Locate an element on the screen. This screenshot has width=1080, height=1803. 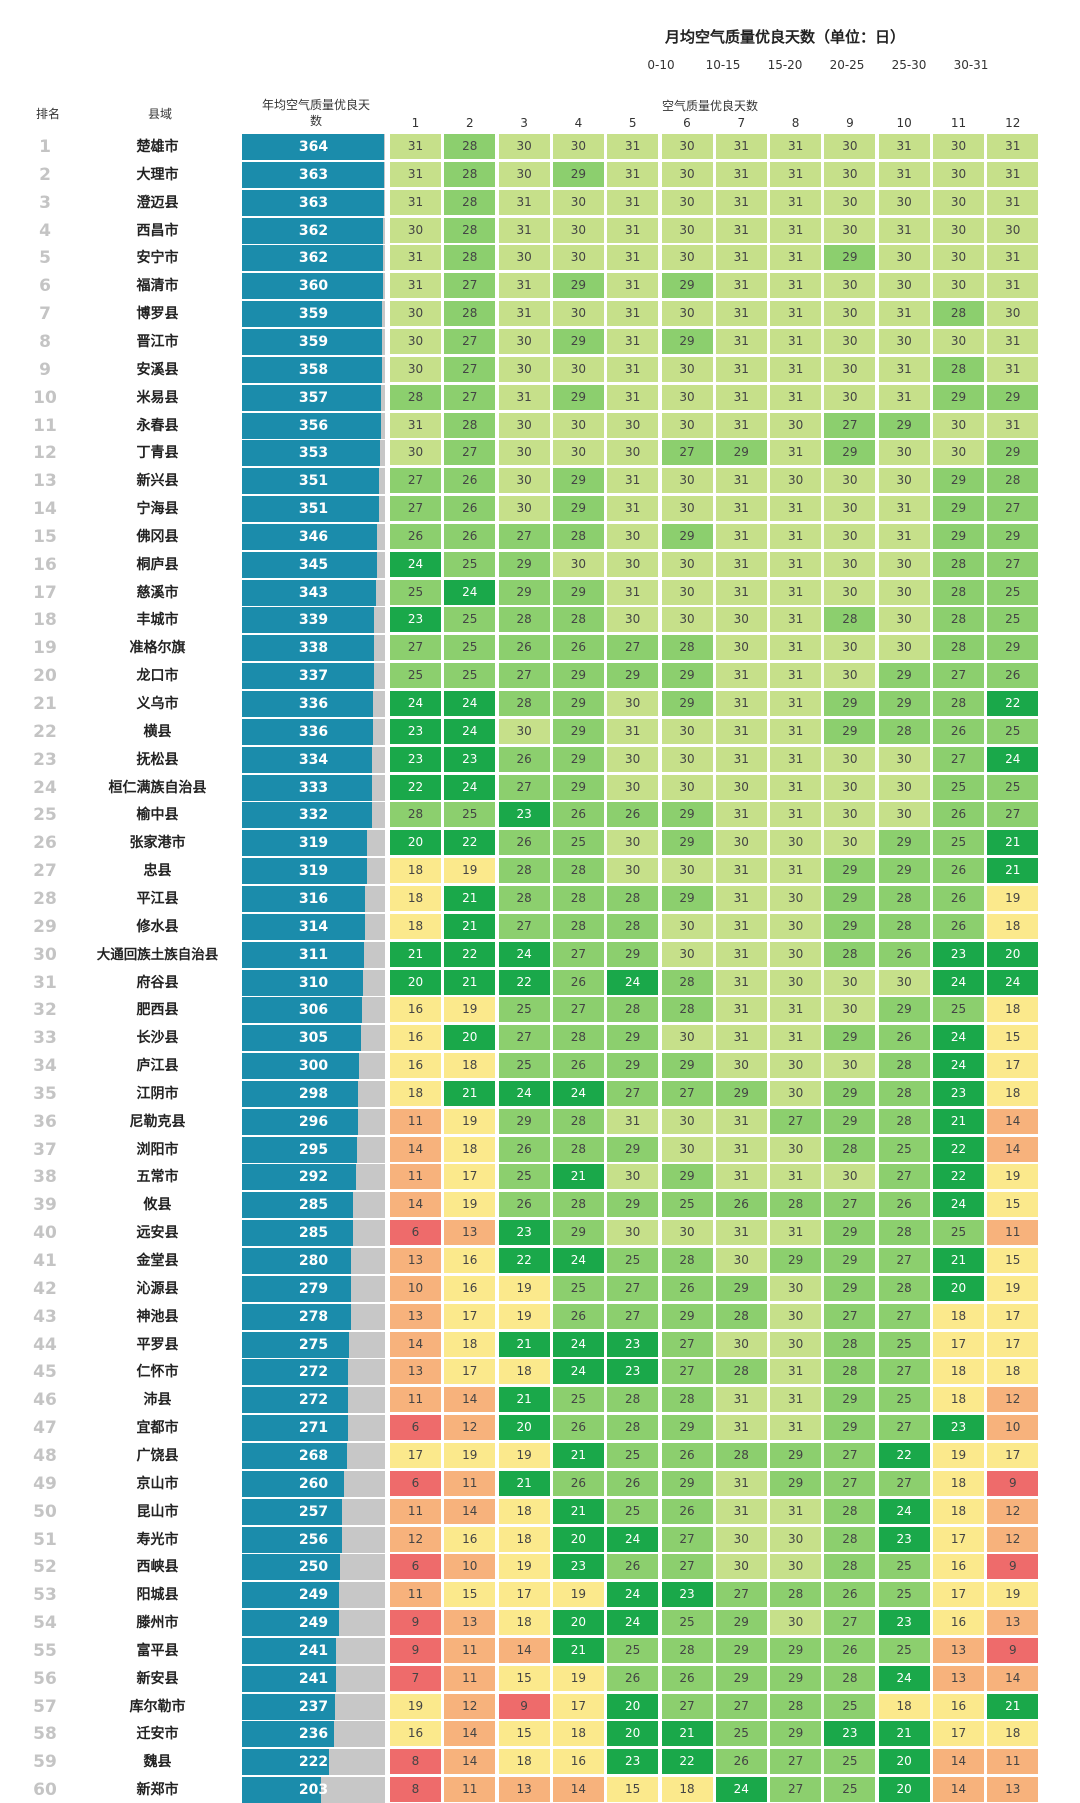
annual-value: 319 is located at coordinates (313, 871).